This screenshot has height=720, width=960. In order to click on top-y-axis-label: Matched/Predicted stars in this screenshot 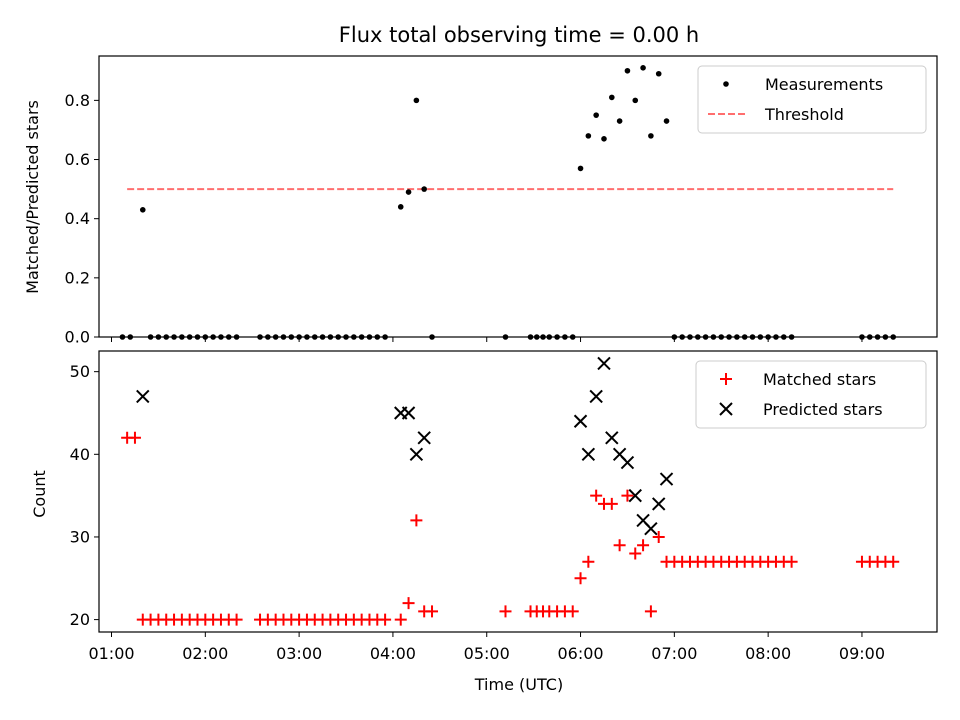, I will do `click(32, 197)`.